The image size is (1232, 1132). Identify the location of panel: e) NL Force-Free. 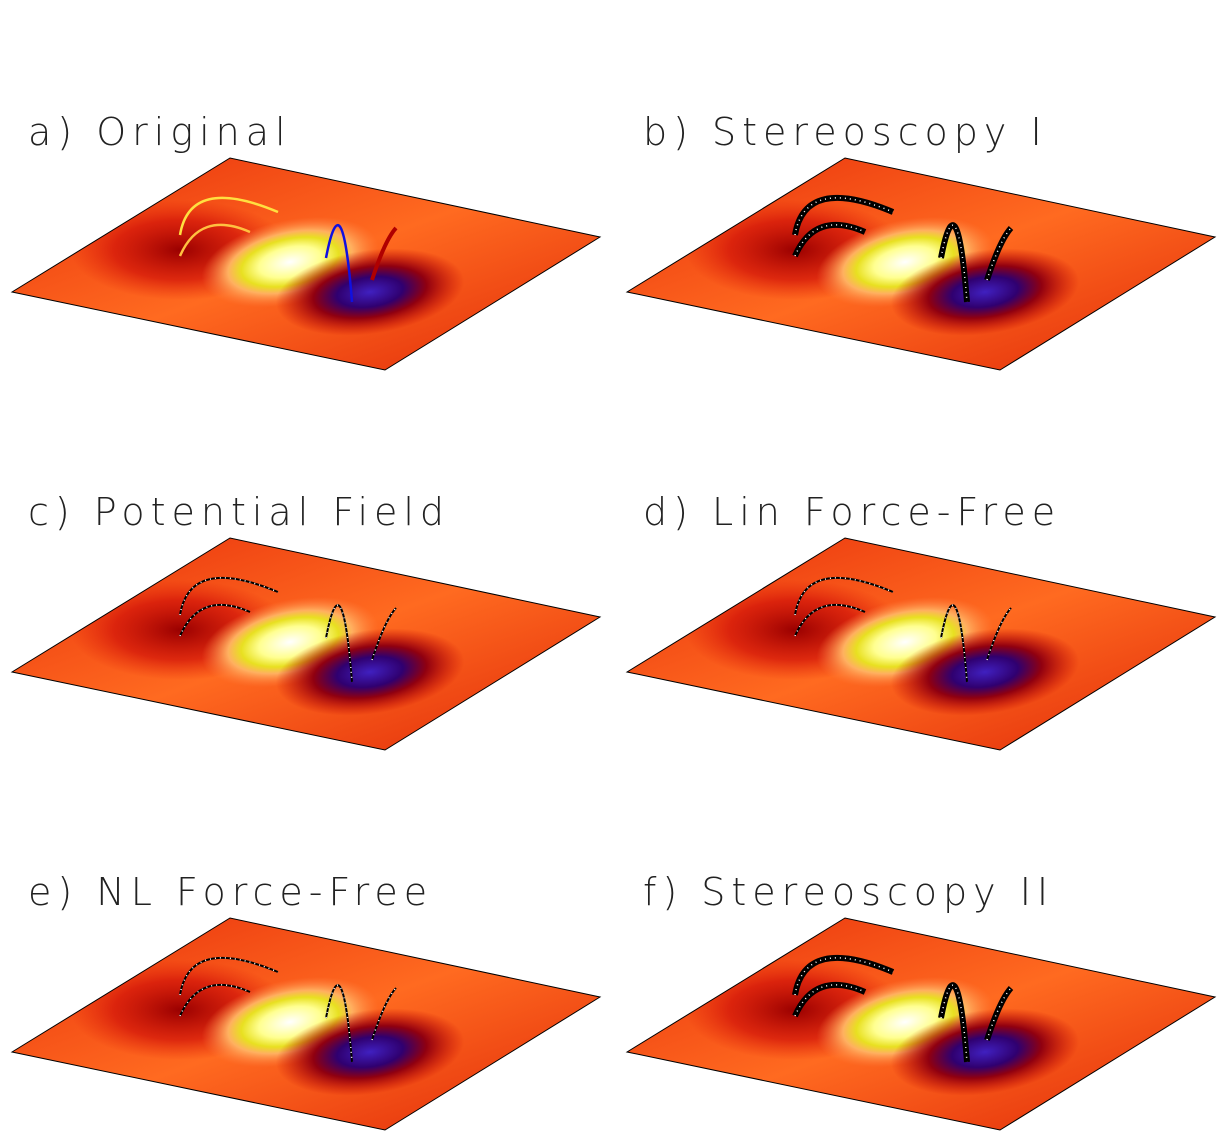
(306, 1000).